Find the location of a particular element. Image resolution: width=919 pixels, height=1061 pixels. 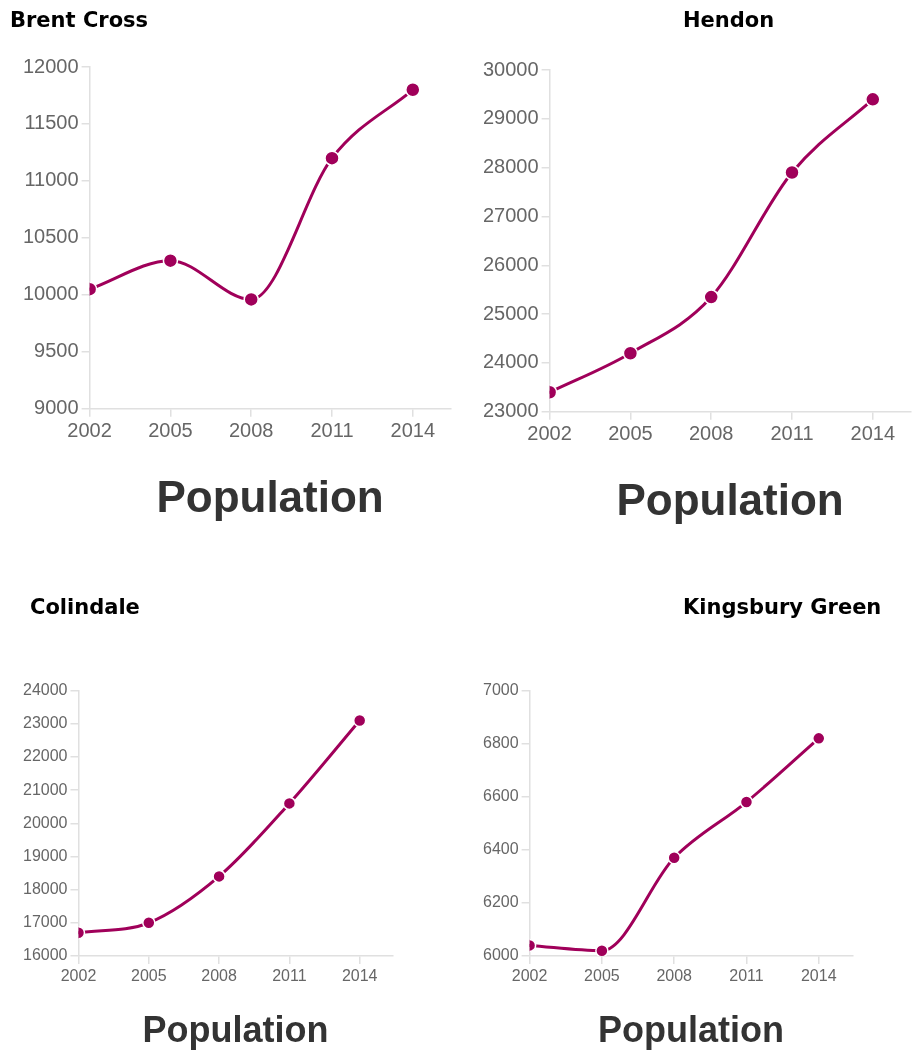

y-tick-label: 9500 is located at coordinates (56, 350).